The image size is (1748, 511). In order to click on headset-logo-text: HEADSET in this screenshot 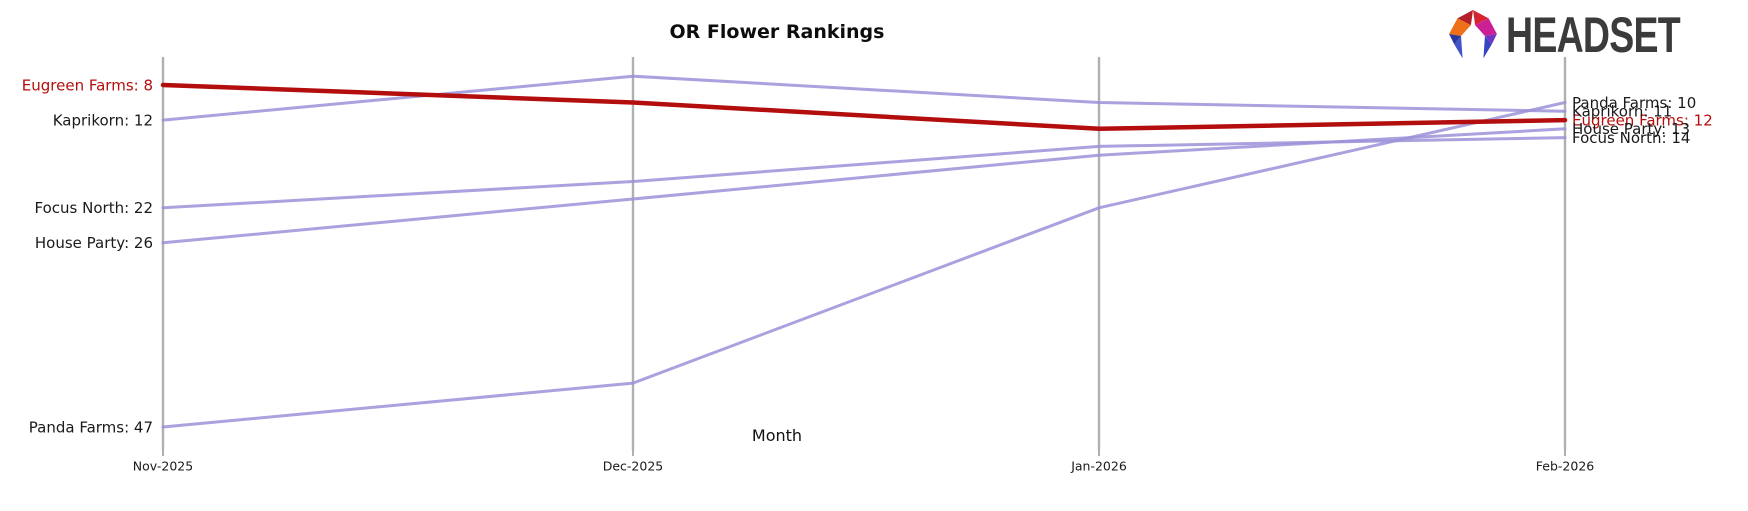, I will do `click(1593, 35)`.